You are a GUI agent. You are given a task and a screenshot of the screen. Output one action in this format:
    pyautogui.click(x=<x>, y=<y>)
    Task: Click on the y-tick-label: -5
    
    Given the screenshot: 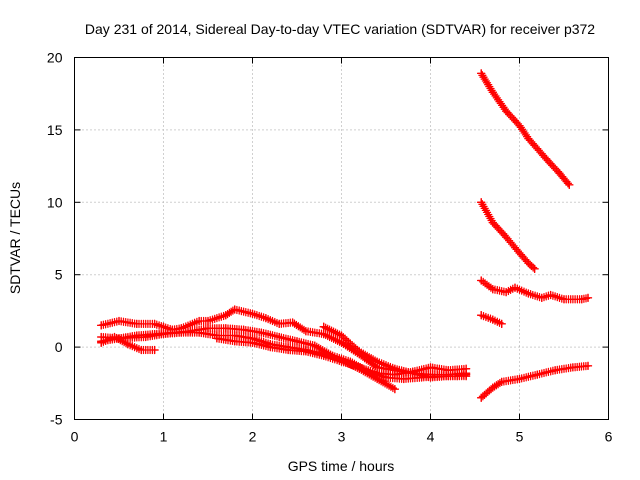 What is the action you would take?
    pyautogui.click(x=56, y=420)
    